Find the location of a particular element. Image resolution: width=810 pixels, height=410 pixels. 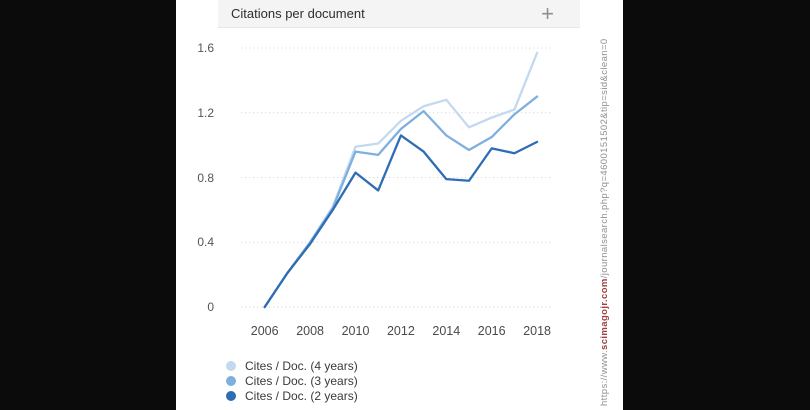

url-prefix: https://www. is located at coordinates (604, 377).